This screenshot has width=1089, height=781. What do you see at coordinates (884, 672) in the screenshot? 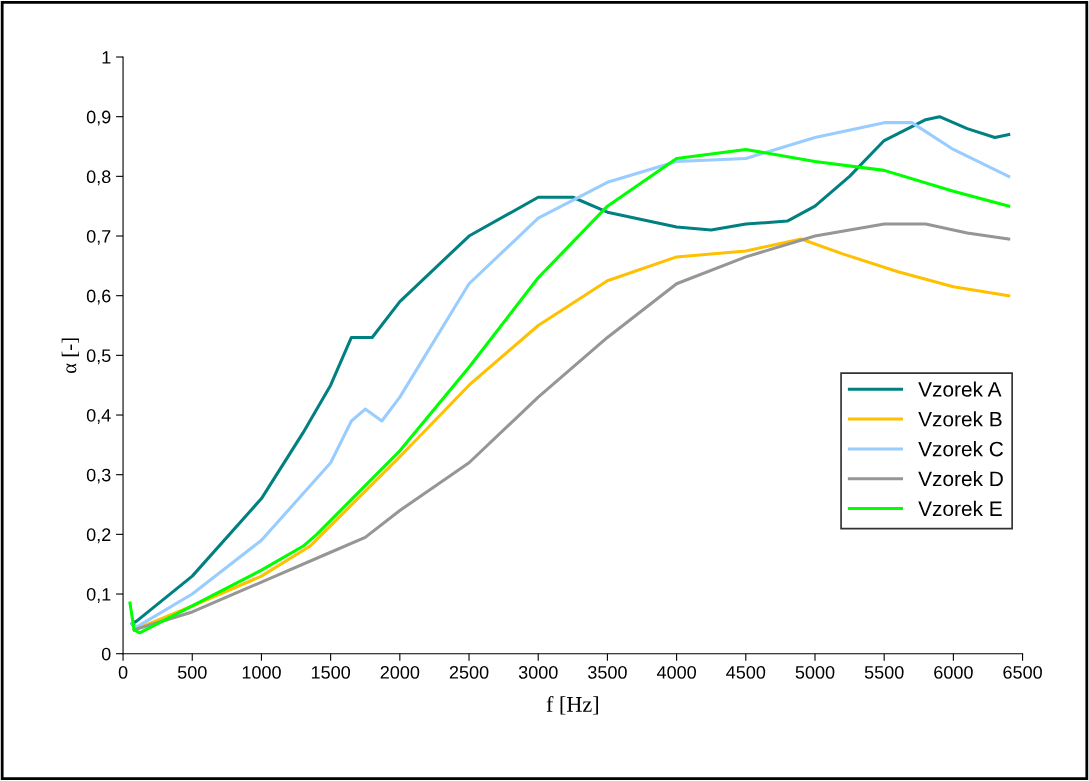
I see `x-tick-label: 5500` at bounding box center [884, 672].